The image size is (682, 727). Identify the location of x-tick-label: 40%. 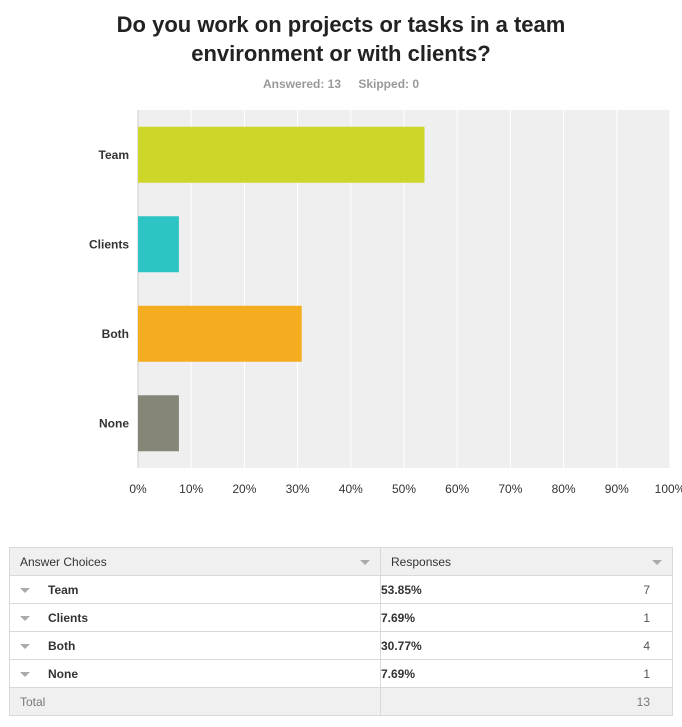
(351, 489).